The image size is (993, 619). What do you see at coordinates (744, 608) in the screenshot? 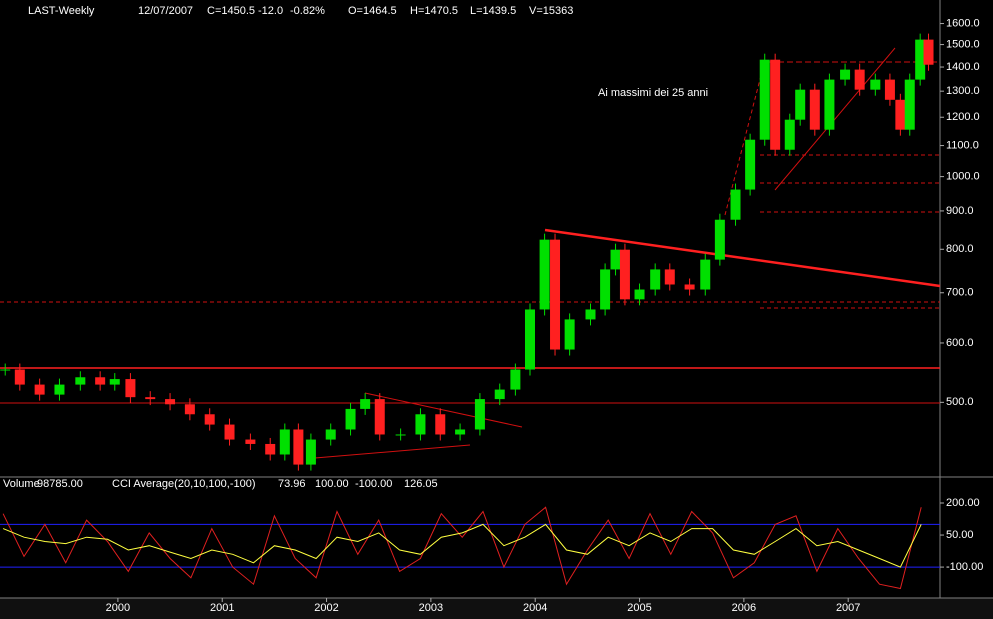
I see `x-tick-label: 2006` at bounding box center [744, 608].